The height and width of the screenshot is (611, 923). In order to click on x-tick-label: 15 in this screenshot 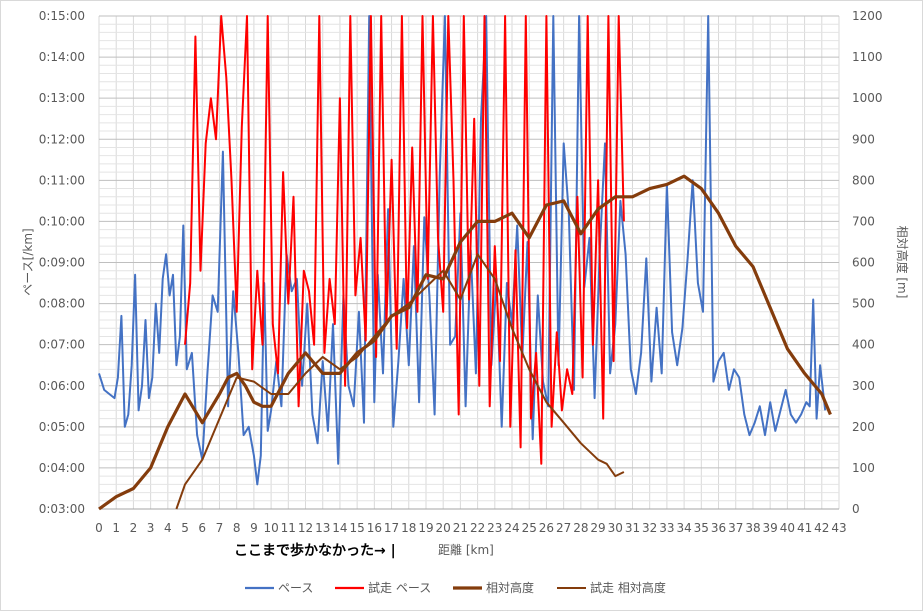, I will do `click(356, 528)`.